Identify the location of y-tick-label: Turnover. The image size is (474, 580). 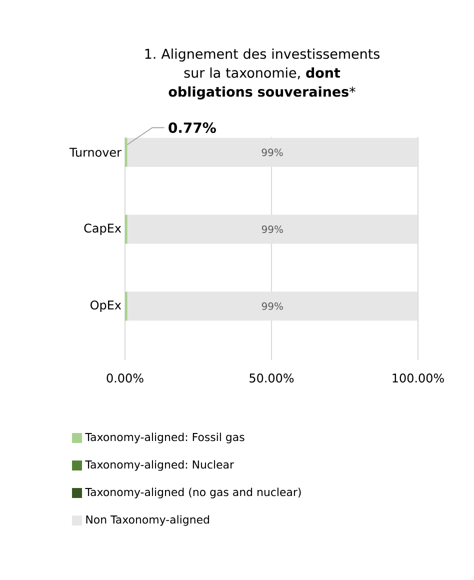
(95, 152).